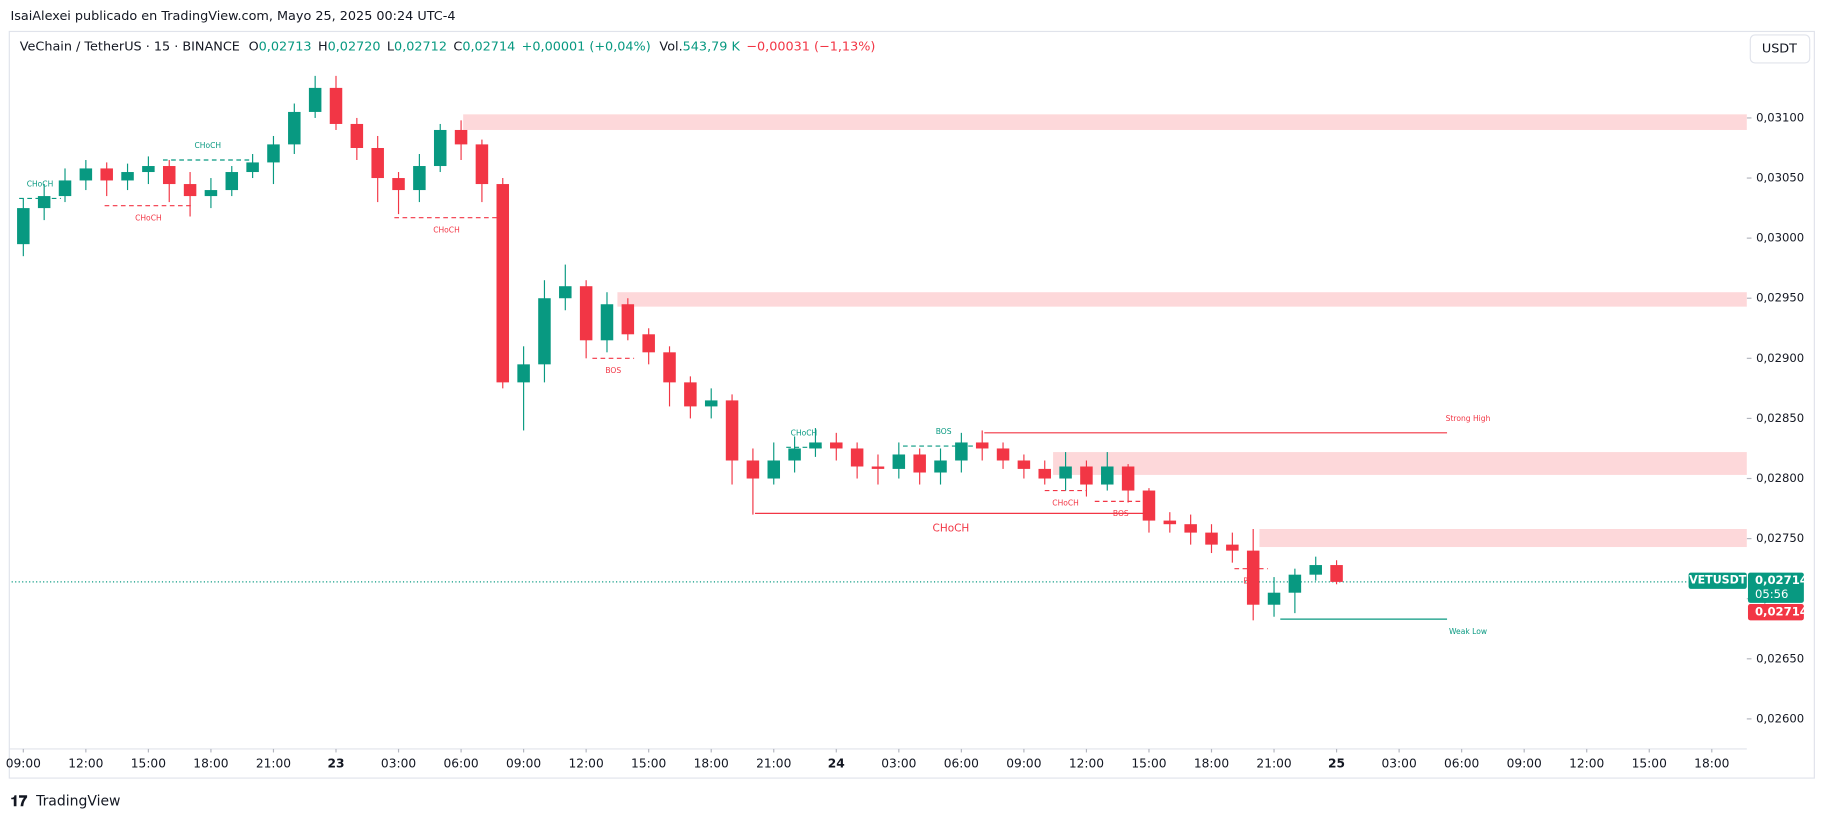 This screenshot has height=820, width=1826. What do you see at coordinates (488, 46) in the screenshot?
I see `legend-value: 0,02714` at bounding box center [488, 46].